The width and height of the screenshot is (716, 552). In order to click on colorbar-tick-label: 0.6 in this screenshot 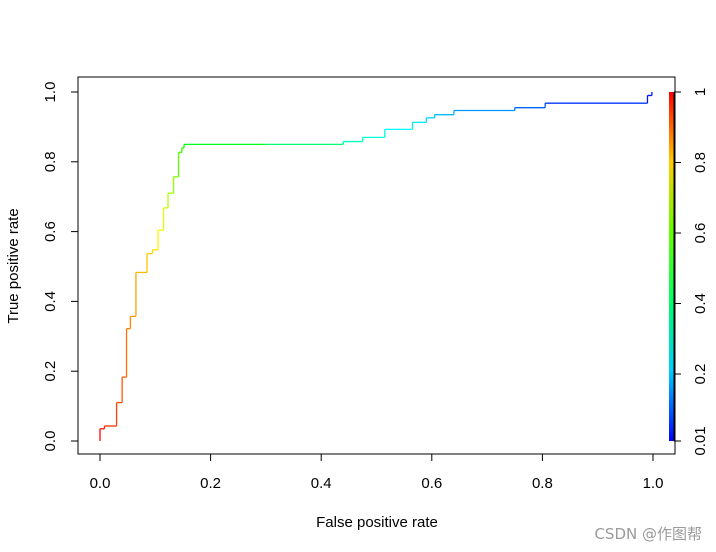, I will do `click(700, 233)`.